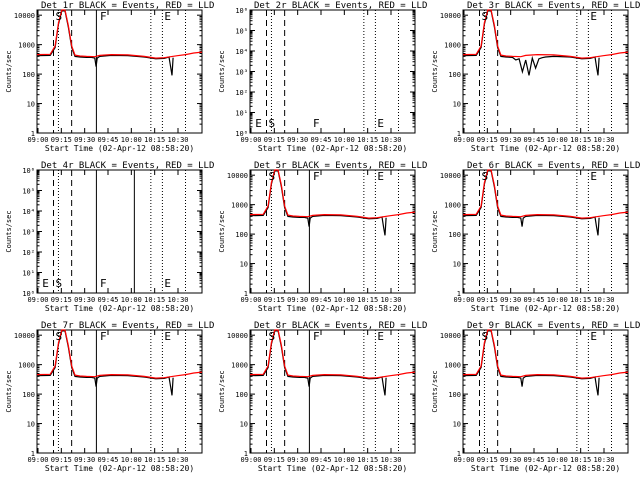  I want to click on series-events-line, so click(531, 43).